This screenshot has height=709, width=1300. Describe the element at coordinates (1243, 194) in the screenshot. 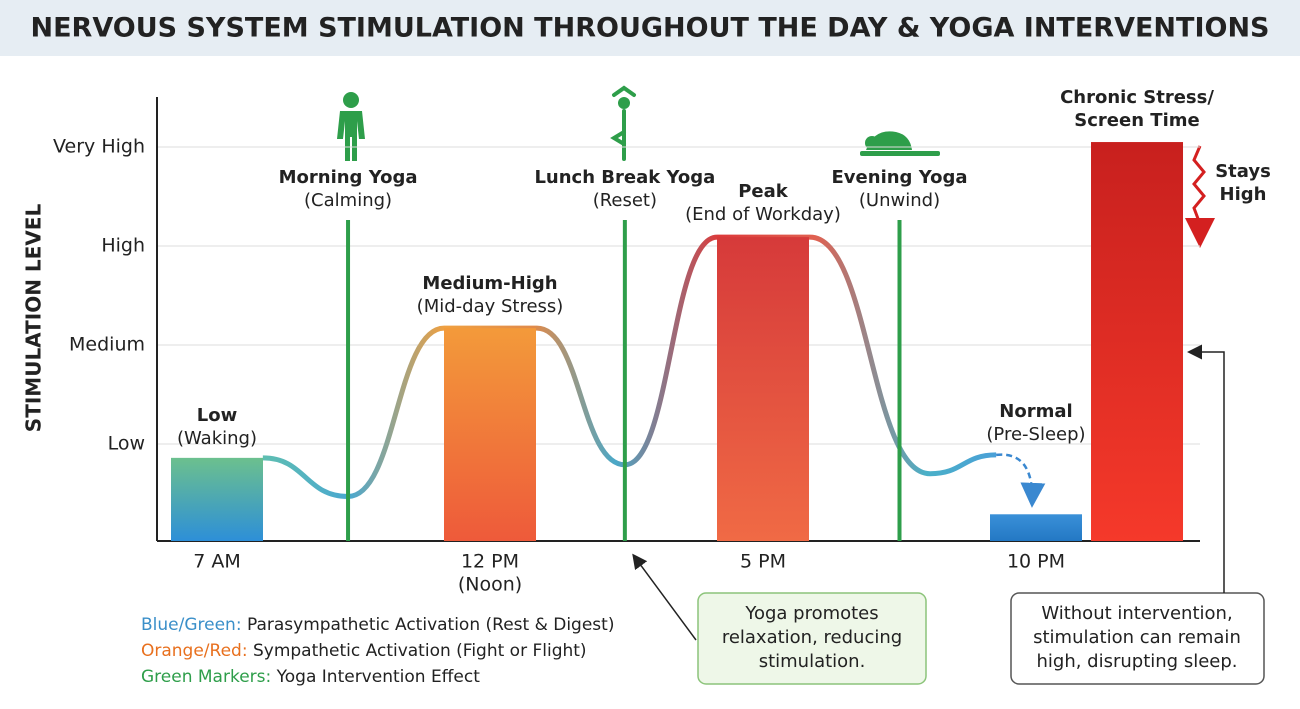

I see `stays-high-label: High` at that location.